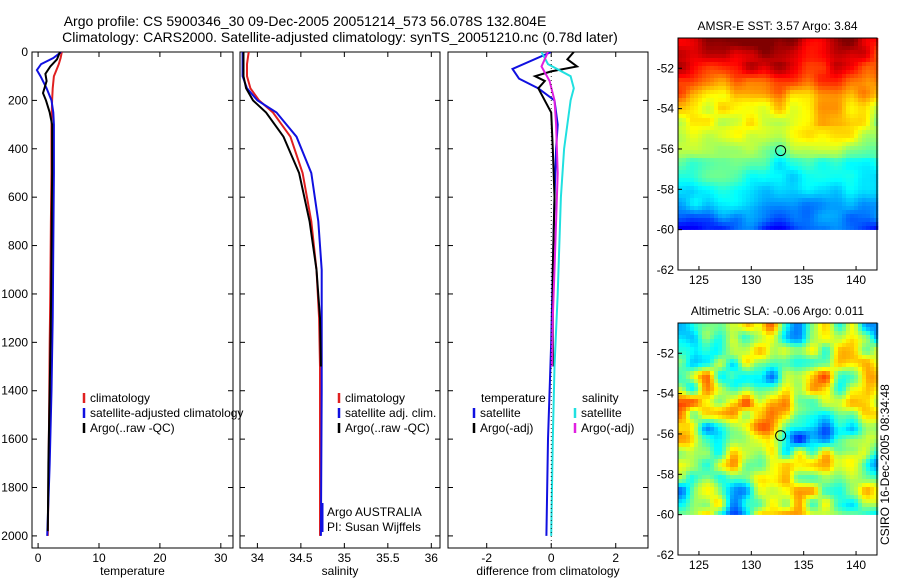  I want to click on map-title: AMSR-E SST: 3.57 Argo: 3.84, so click(777, 26).